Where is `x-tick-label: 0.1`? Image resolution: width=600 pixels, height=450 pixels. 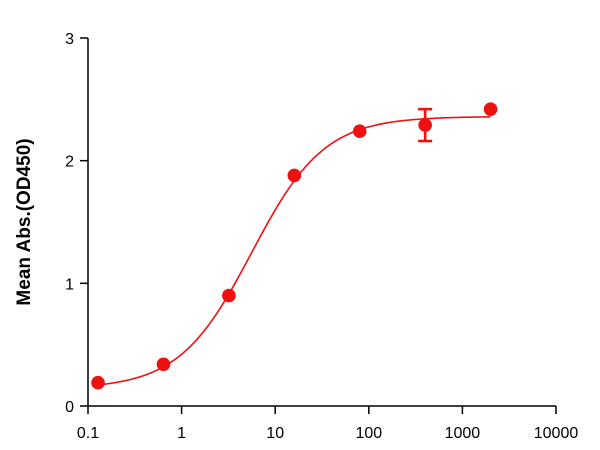
x-tick-label: 0.1 is located at coordinates (88, 433).